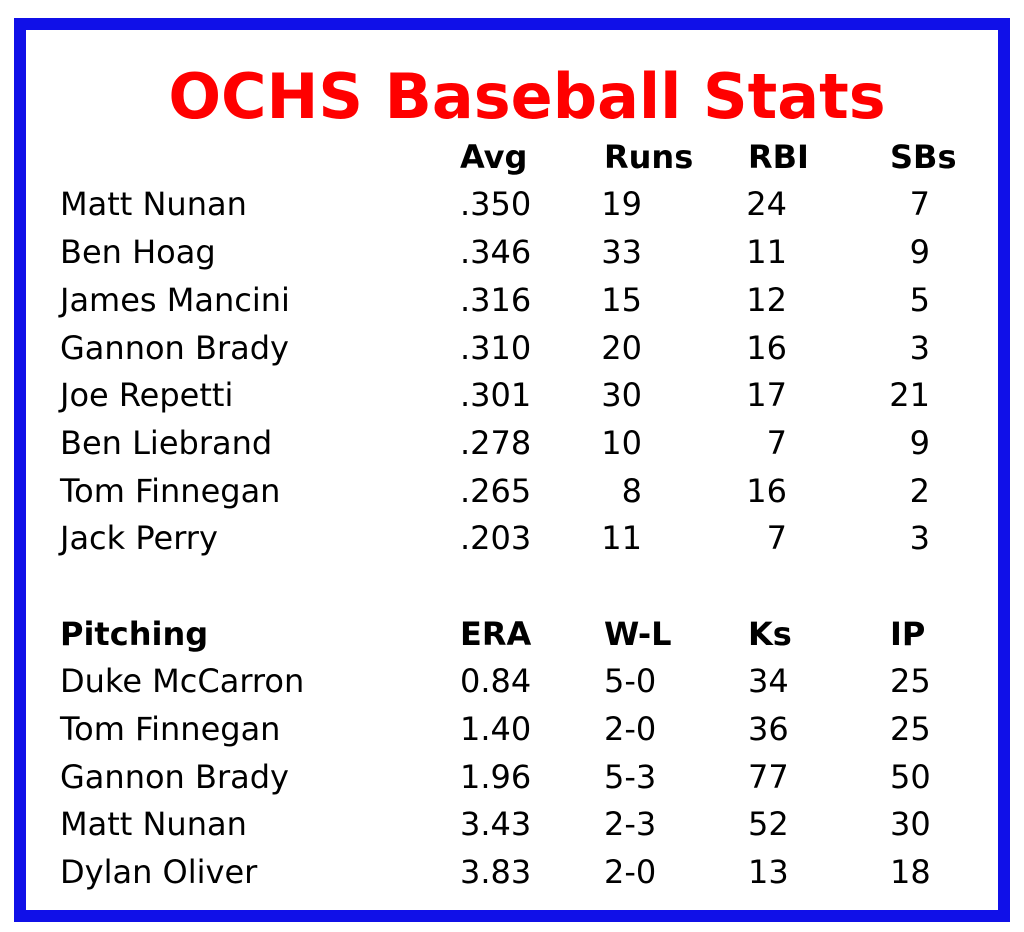 Image resolution: width=1024 pixels, height=932 pixels. What do you see at coordinates (766, 395) in the screenshot?
I see `rbi-value: 17` at bounding box center [766, 395].